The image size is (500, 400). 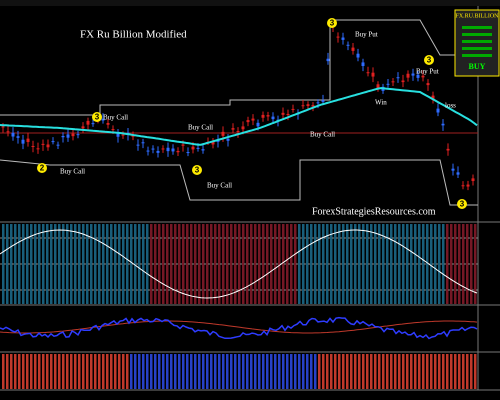 I want to click on marker-label: 2, so click(x=42, y=168).